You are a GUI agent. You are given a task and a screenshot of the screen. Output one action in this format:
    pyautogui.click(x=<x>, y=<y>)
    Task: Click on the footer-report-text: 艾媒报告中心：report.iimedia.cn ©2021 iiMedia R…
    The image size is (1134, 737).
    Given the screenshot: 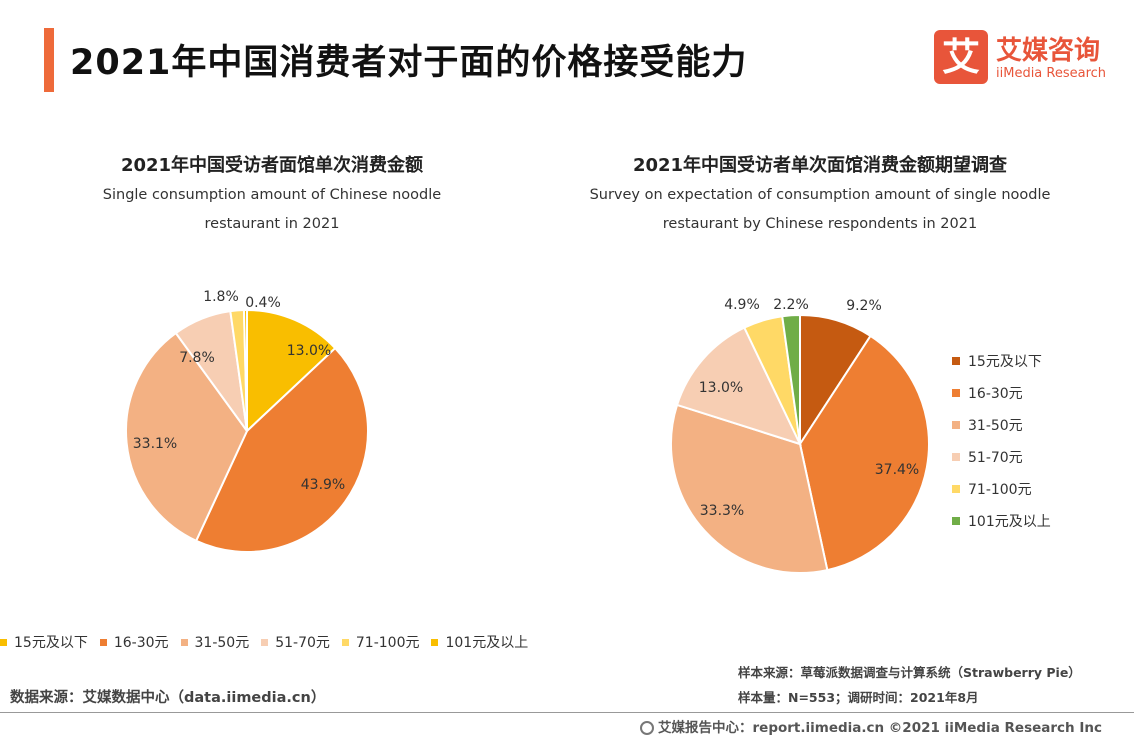 What is the action you would take?
    pyautogui.click(x=880, y=728)
    